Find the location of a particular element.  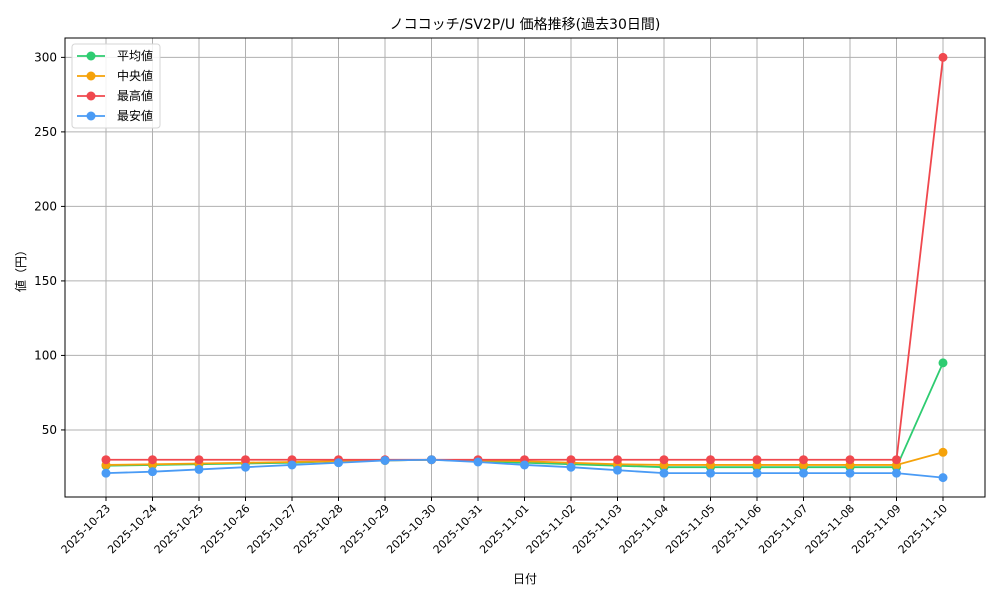

x-axis-label: 日付 is located at coordinates (525, 579).